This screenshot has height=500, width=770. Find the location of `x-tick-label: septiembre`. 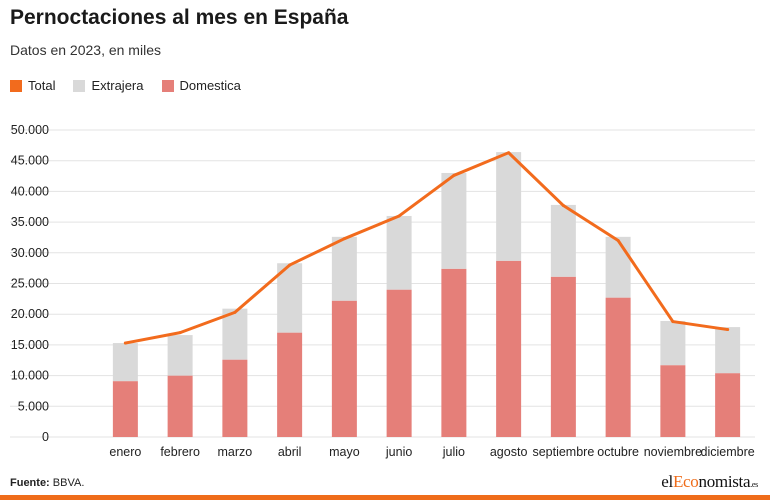

x-tick-label: septiembre is located at coordinates (563, 452).